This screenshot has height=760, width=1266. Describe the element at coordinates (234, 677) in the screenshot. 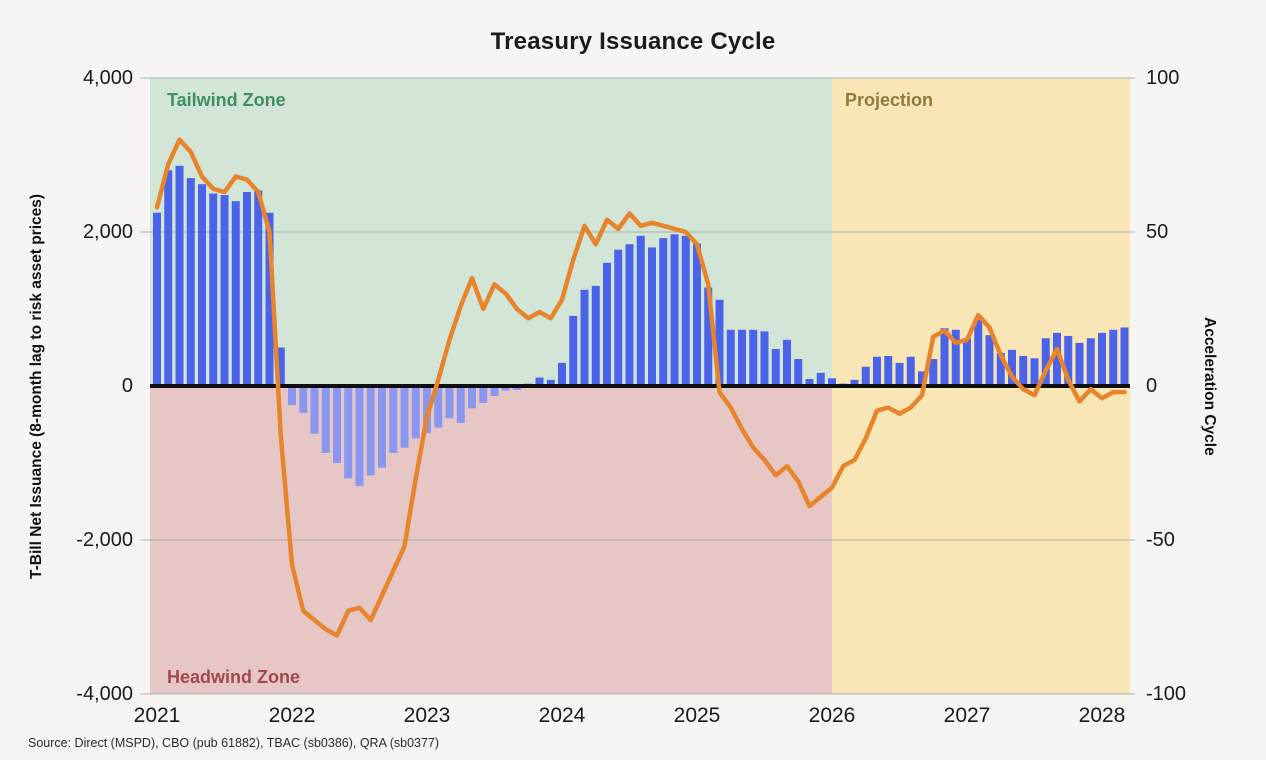

I see `headwind-zone-label: Headwind Zone` at that location.